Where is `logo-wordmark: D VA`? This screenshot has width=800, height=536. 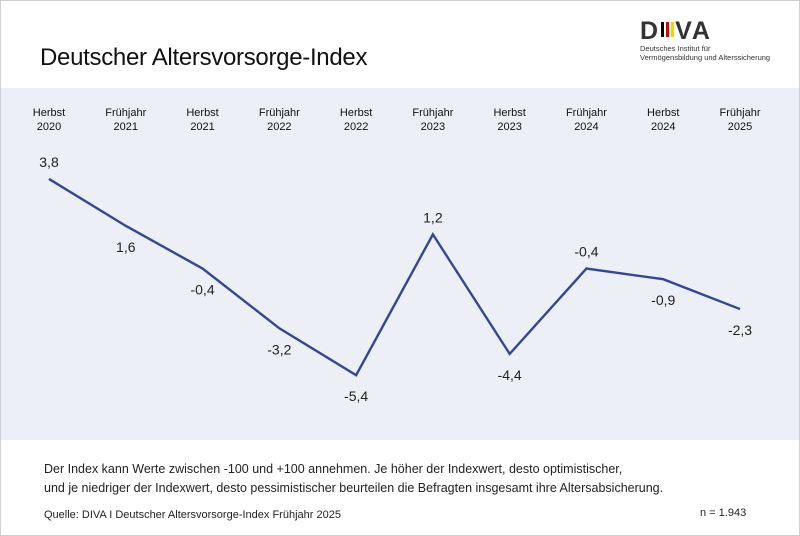 logo-wordmark: D VA is located at coordinates (710, 31).